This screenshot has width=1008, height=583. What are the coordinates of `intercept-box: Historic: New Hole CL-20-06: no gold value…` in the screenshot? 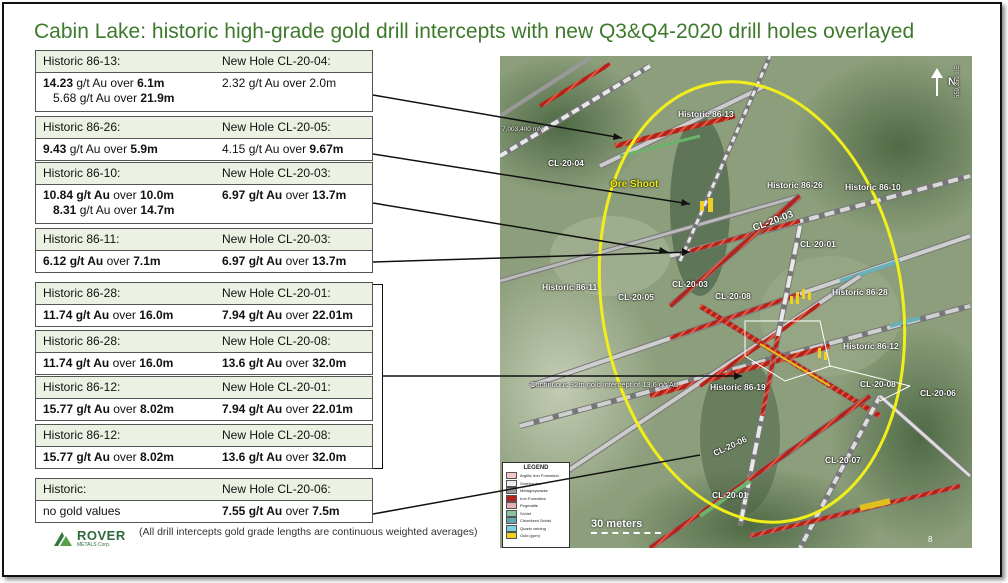 It's located at (204, 500).